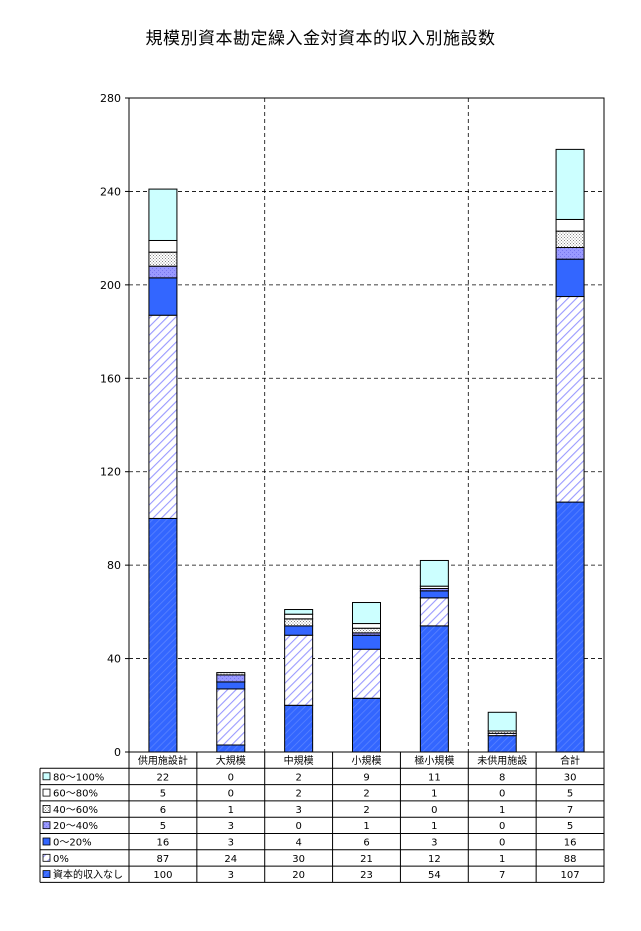 This screenshot has height=931, width=641. I want to click on table-category-label: 極小規模, so click(434, 760).